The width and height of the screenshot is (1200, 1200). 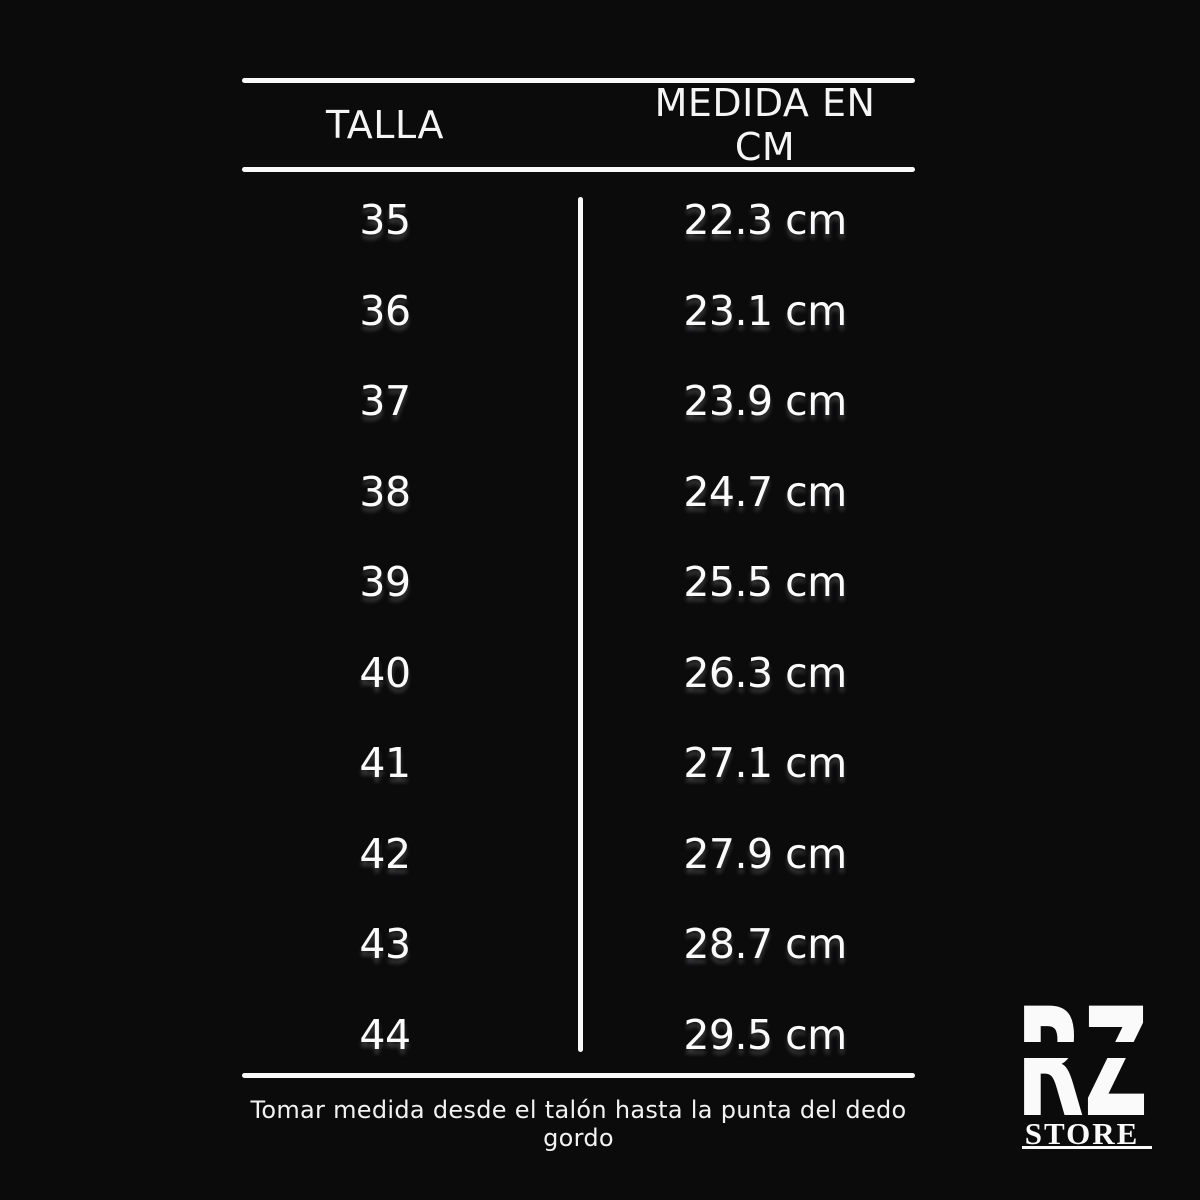 What do you see at coordinates (385, 401) in the screenshot?
I see `size-cell: 37` at bounding box center [385, 401].